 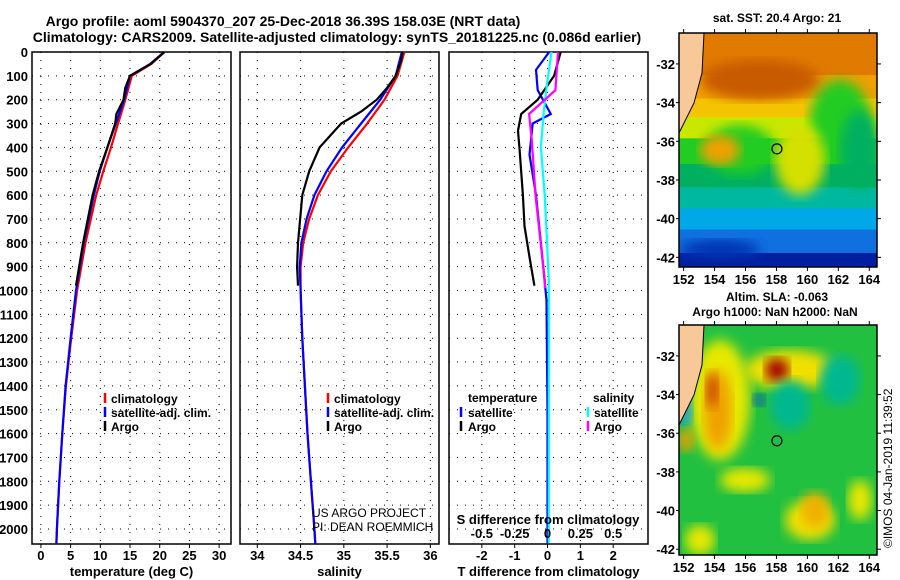 What do you see at coordinates (613, 555) in the screenshot?
I see `x-tick-label: 2` at bounding box center [613, 555].